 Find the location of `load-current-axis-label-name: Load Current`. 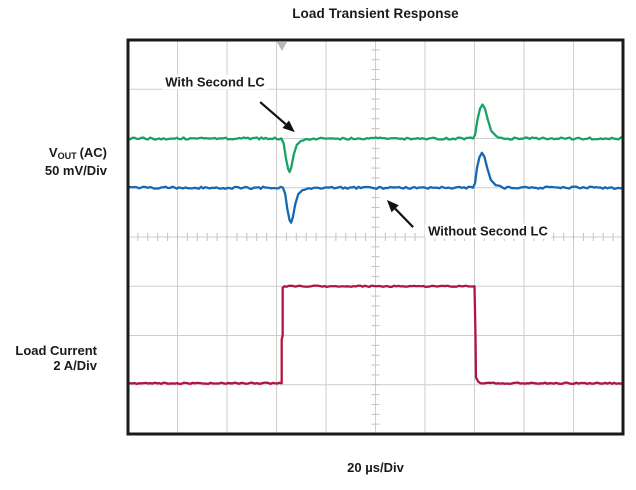

load-current-axis-label-name: Load Current is located at coordinates (56, 350).